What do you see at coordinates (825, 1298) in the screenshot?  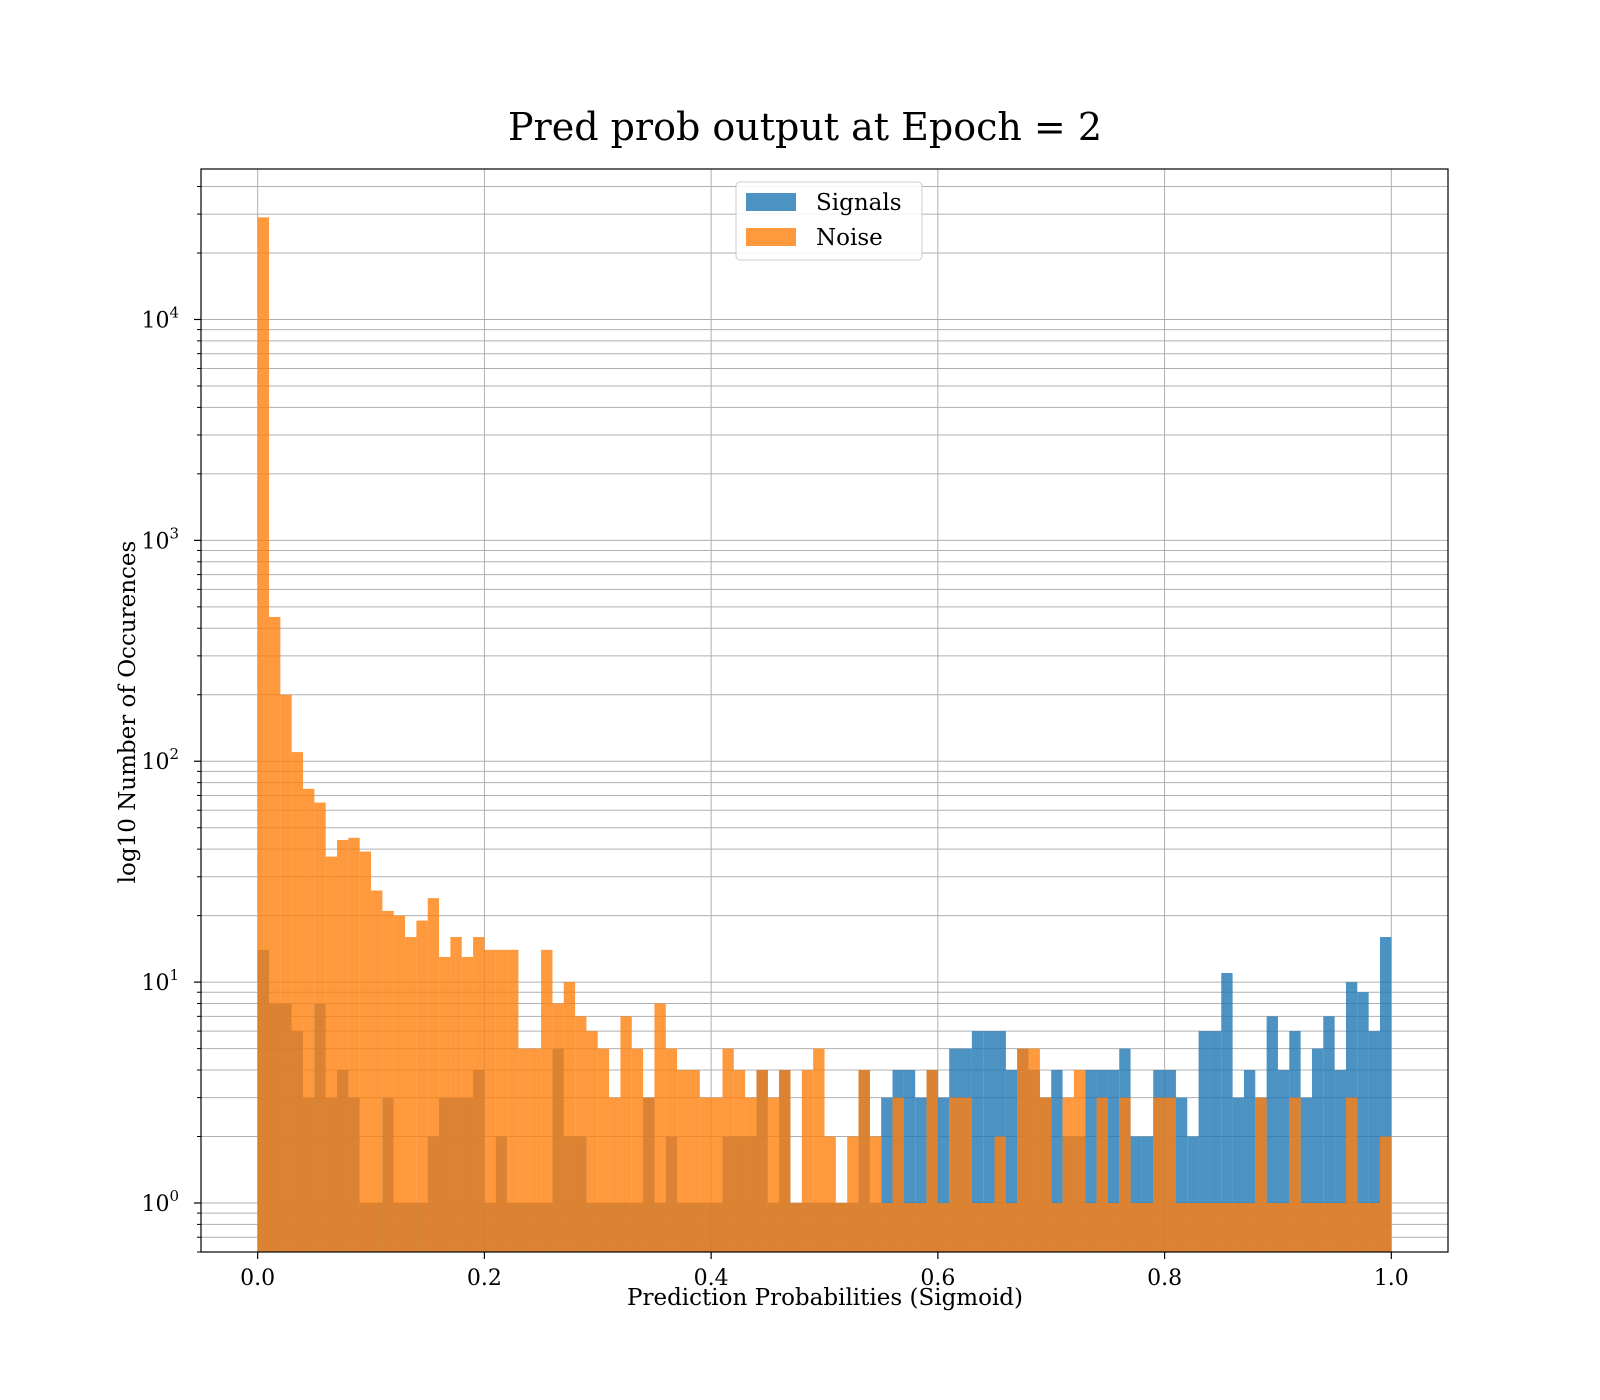 I see `x-axis-label: Prediction Probabilities (Sigmoid)` at bounding box center [825, 1298].